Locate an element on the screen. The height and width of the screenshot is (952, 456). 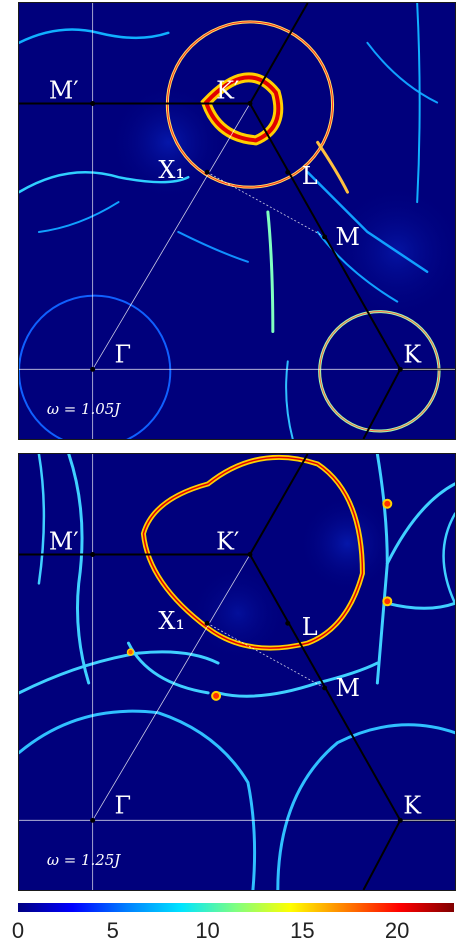
colorbar-tick-label: 5 is located at coordinates (112, 930).